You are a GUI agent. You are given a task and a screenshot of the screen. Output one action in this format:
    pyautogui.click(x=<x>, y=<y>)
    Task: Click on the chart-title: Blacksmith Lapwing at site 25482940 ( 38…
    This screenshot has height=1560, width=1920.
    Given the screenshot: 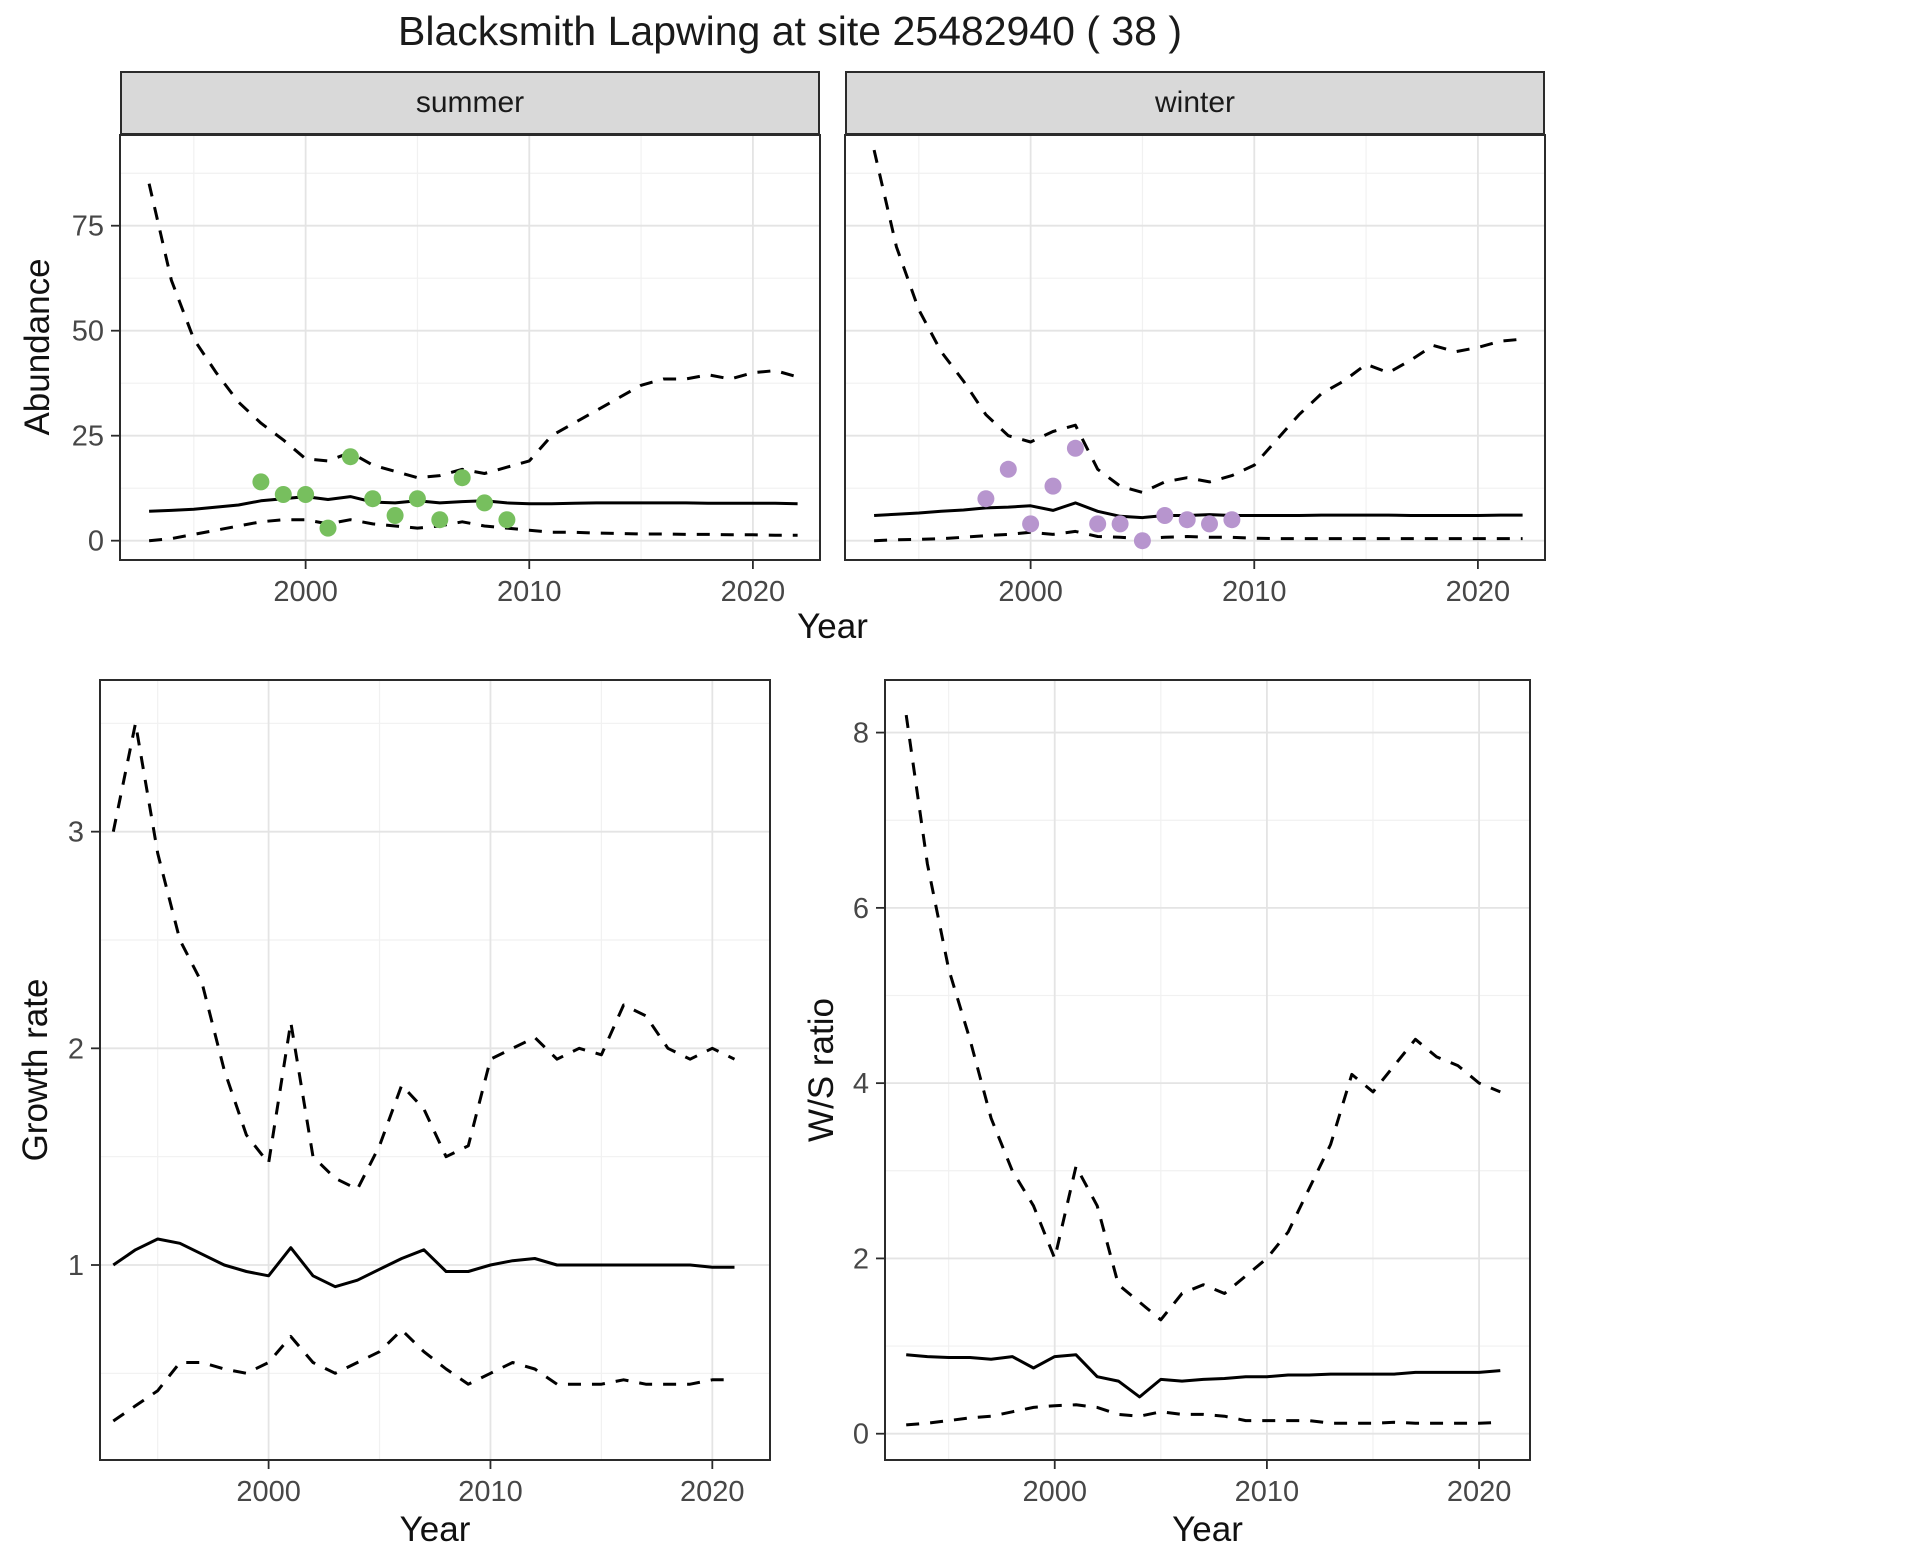 What is the action you would take?
    pyautogui.click(x=789, y=31)
    